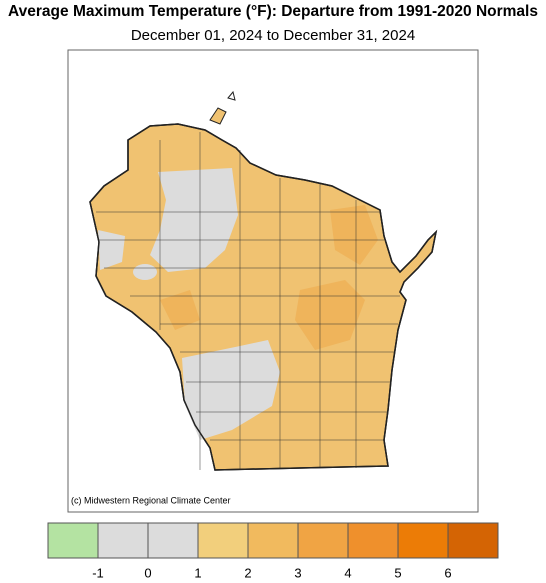 This screenshot has width=546, height=583. Describe the element at coordinates (197, 572) in the screenshot. I see `legend-tick-label: 1` at that location.